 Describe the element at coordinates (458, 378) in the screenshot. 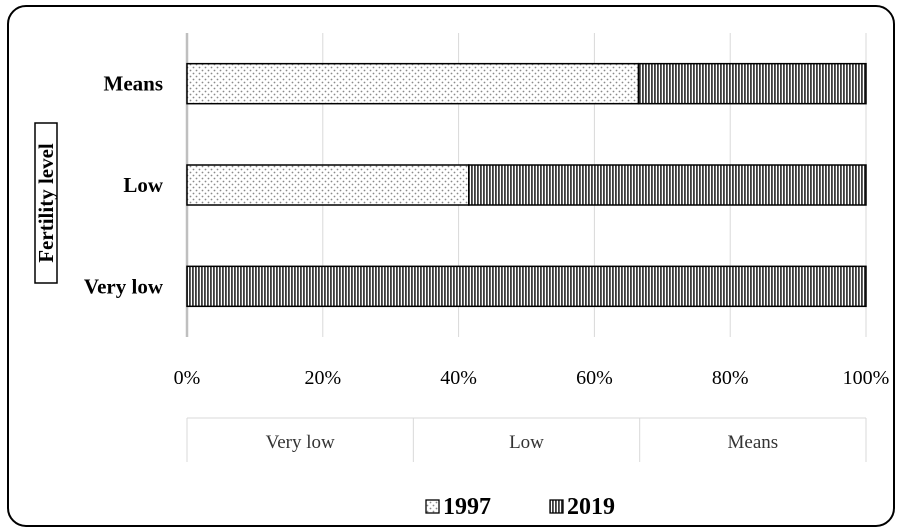

I see `x-tick-label-2: 40%` at that location.